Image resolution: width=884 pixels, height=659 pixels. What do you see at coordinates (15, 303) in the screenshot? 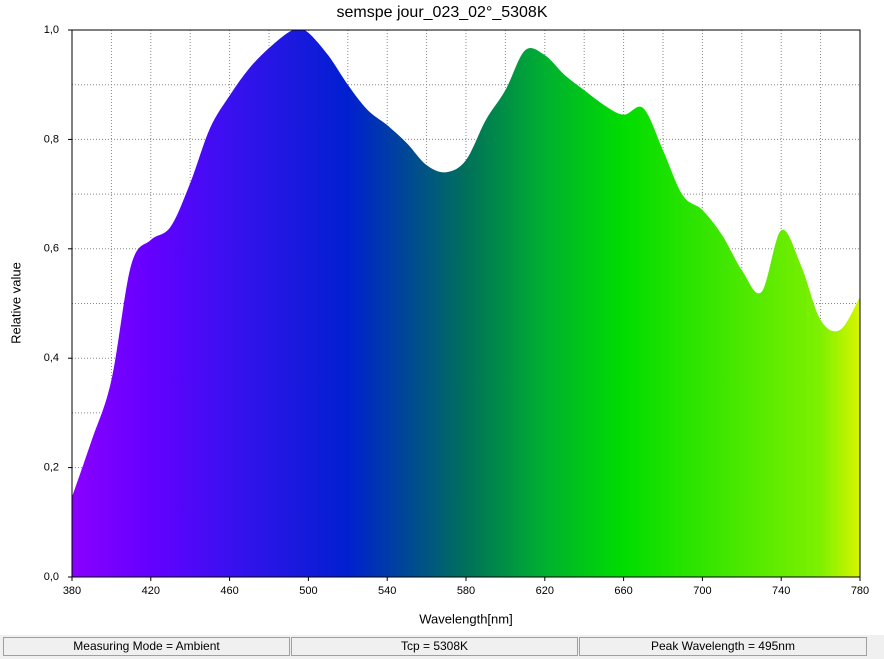
I see `y-axis-label: Relative value` at bounding box center [15, 303].